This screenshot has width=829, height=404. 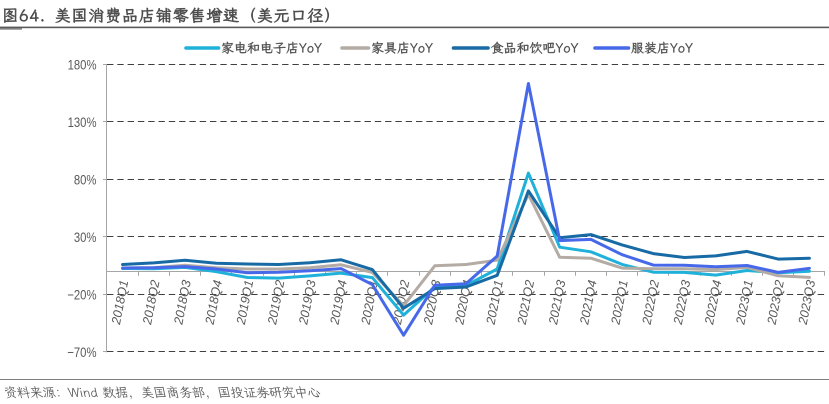 I want to click on svg-text: 80%, so click(x=85, y=180).